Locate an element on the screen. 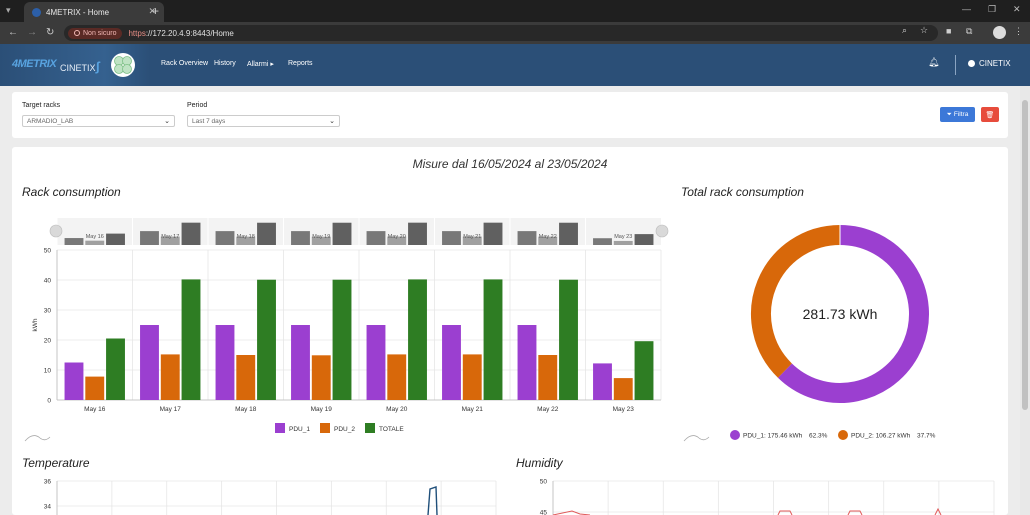 The height and width of the screenshot is (515, 1030). logo-area: 4METRIX CINETIXʃ is located at coordinates (75, 65).